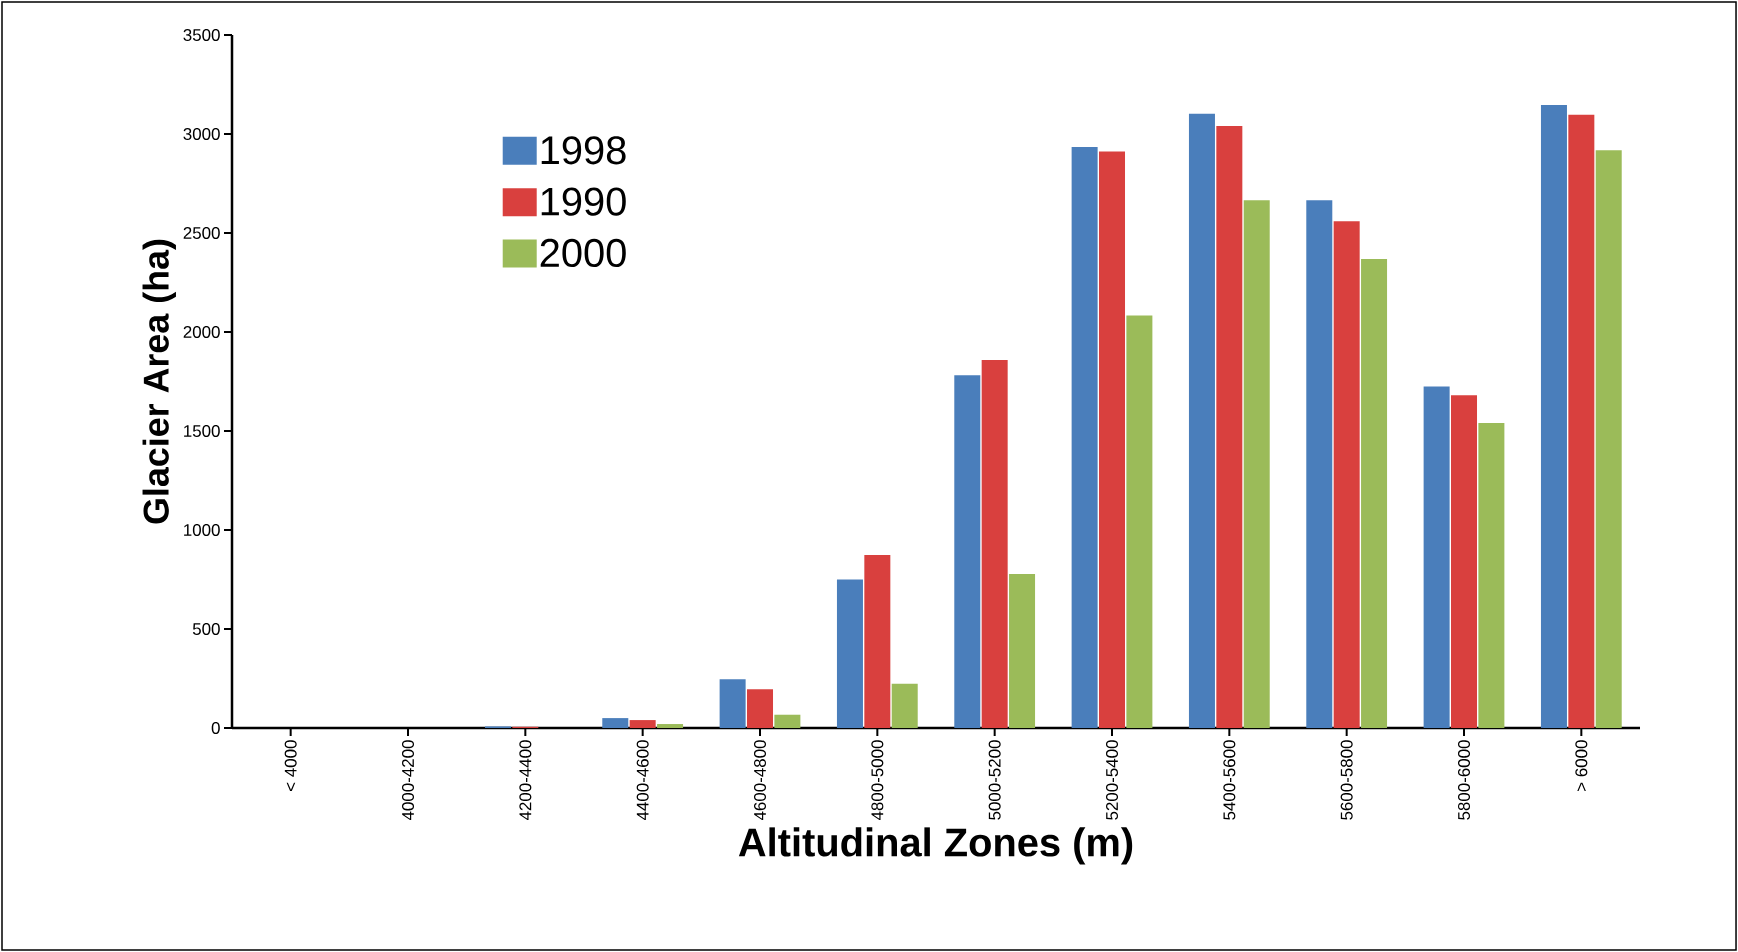 This screenshot has height=952, width=1738. Describe the element at coordinates (1464, 780) in the screenshot. I see `x-tick-label: 5800-6000` at that location.